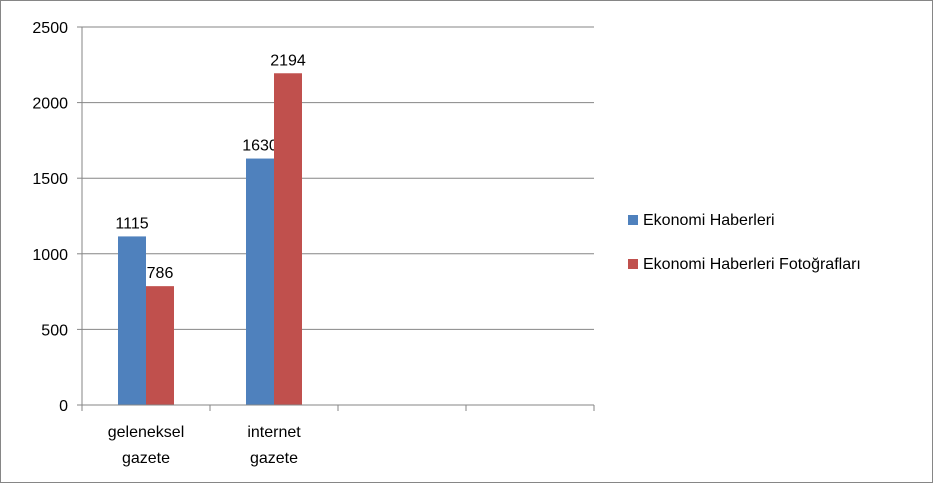  I want to click on y-tick-label: 1000, so click(50, 255).